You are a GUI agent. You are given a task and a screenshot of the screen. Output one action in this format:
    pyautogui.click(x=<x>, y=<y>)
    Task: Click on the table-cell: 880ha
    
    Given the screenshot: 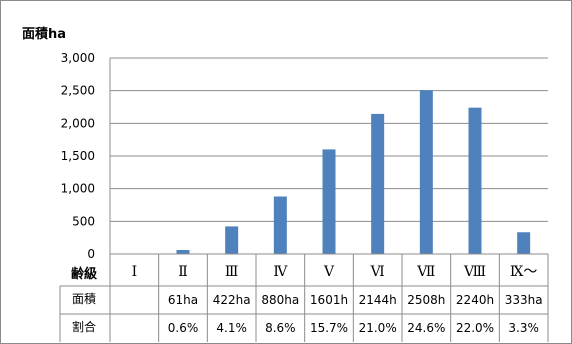 What is the action you would take?
    pyautogui.click(x=280, y=300)
    